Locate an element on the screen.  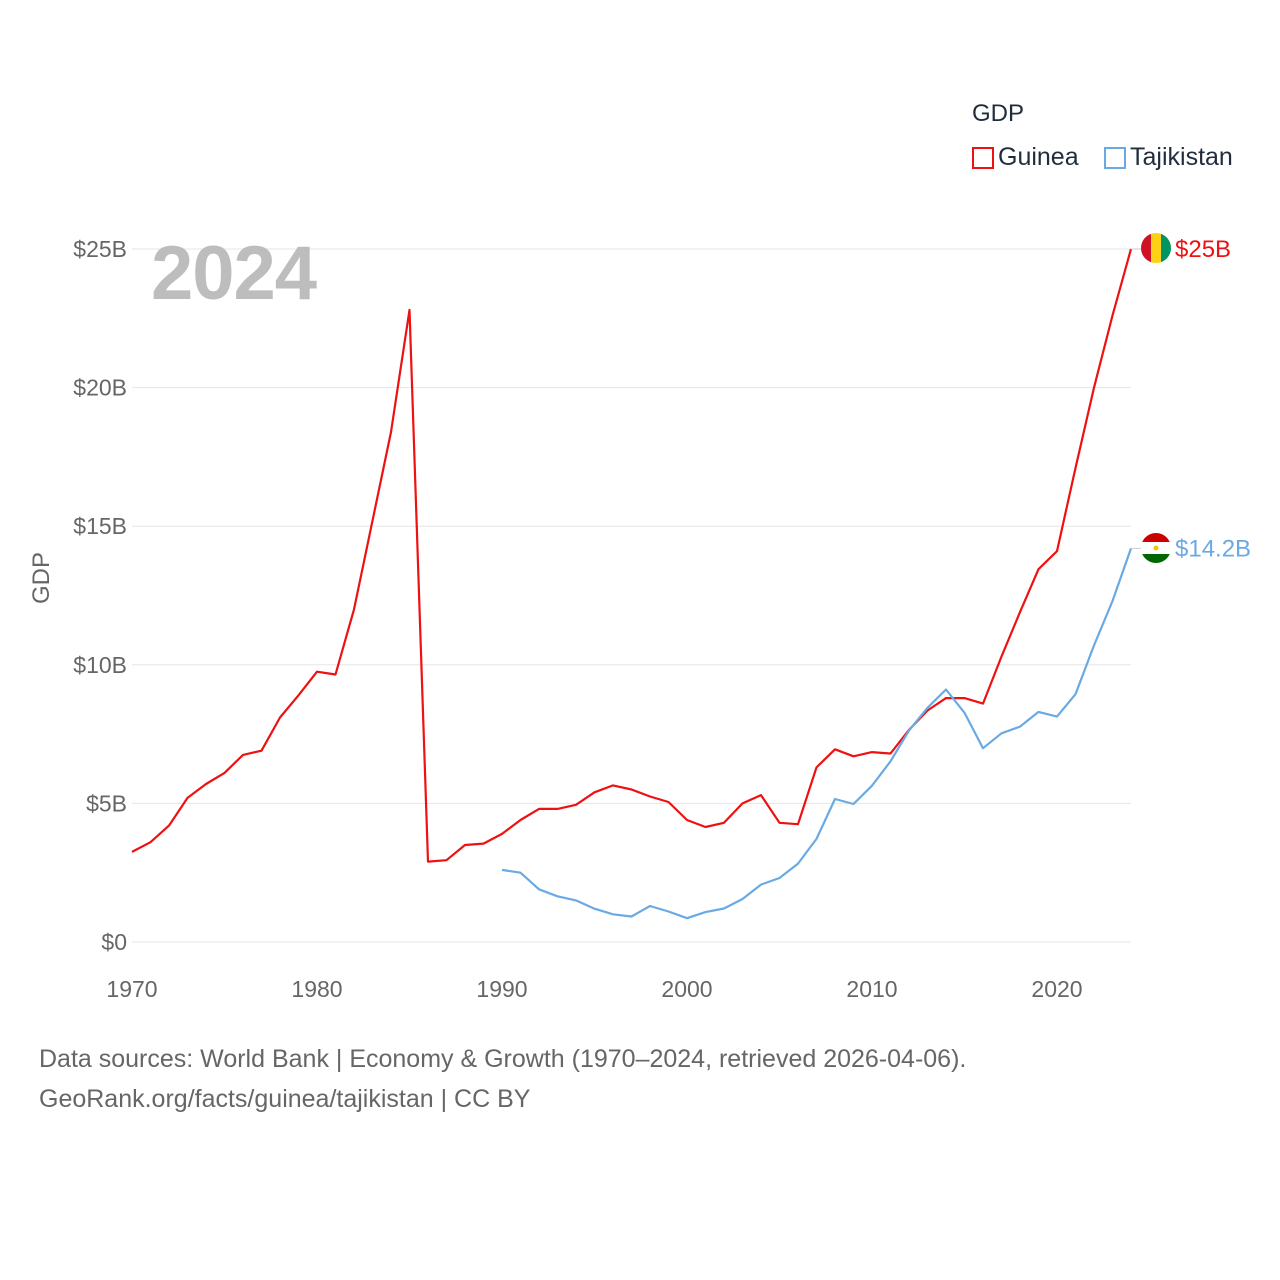
y-axis-label: GDP is located at coordinates (41, 578).